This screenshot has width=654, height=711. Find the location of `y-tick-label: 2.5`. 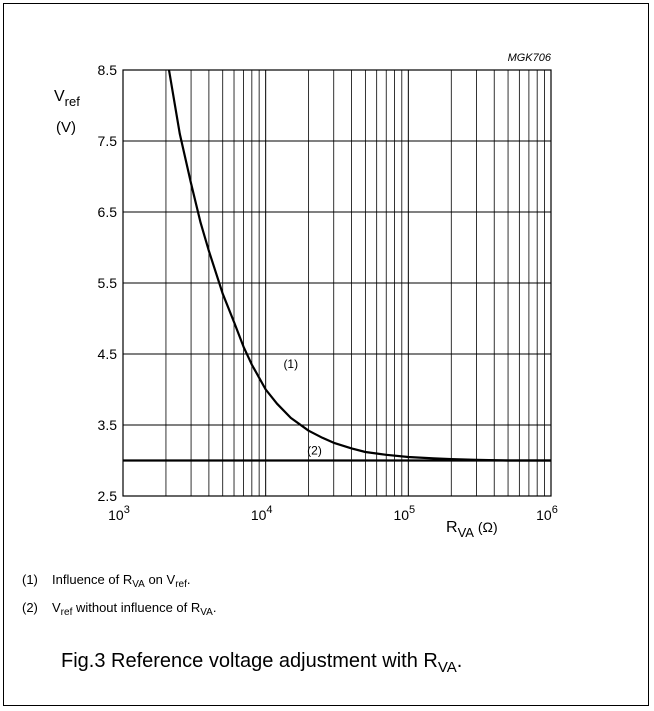

y-tick-label: 2.5 is located at coordinates (108, 496).